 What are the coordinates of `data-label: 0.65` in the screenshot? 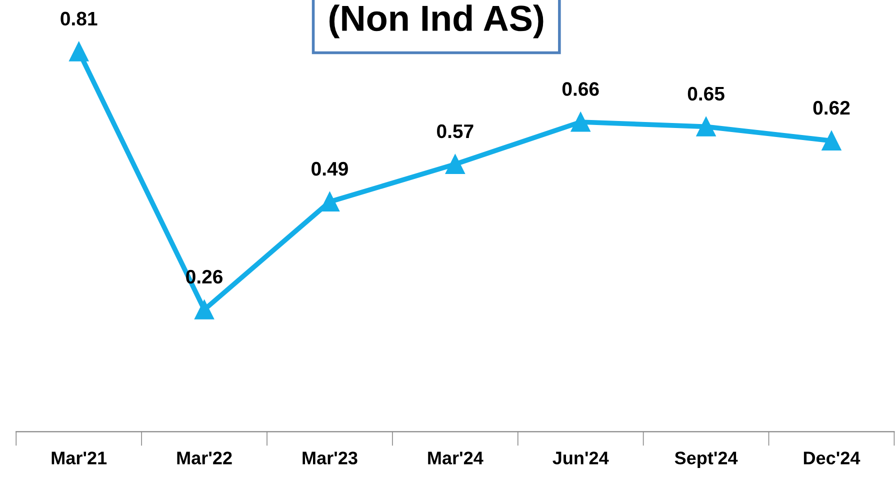 It's located at (706, 93).